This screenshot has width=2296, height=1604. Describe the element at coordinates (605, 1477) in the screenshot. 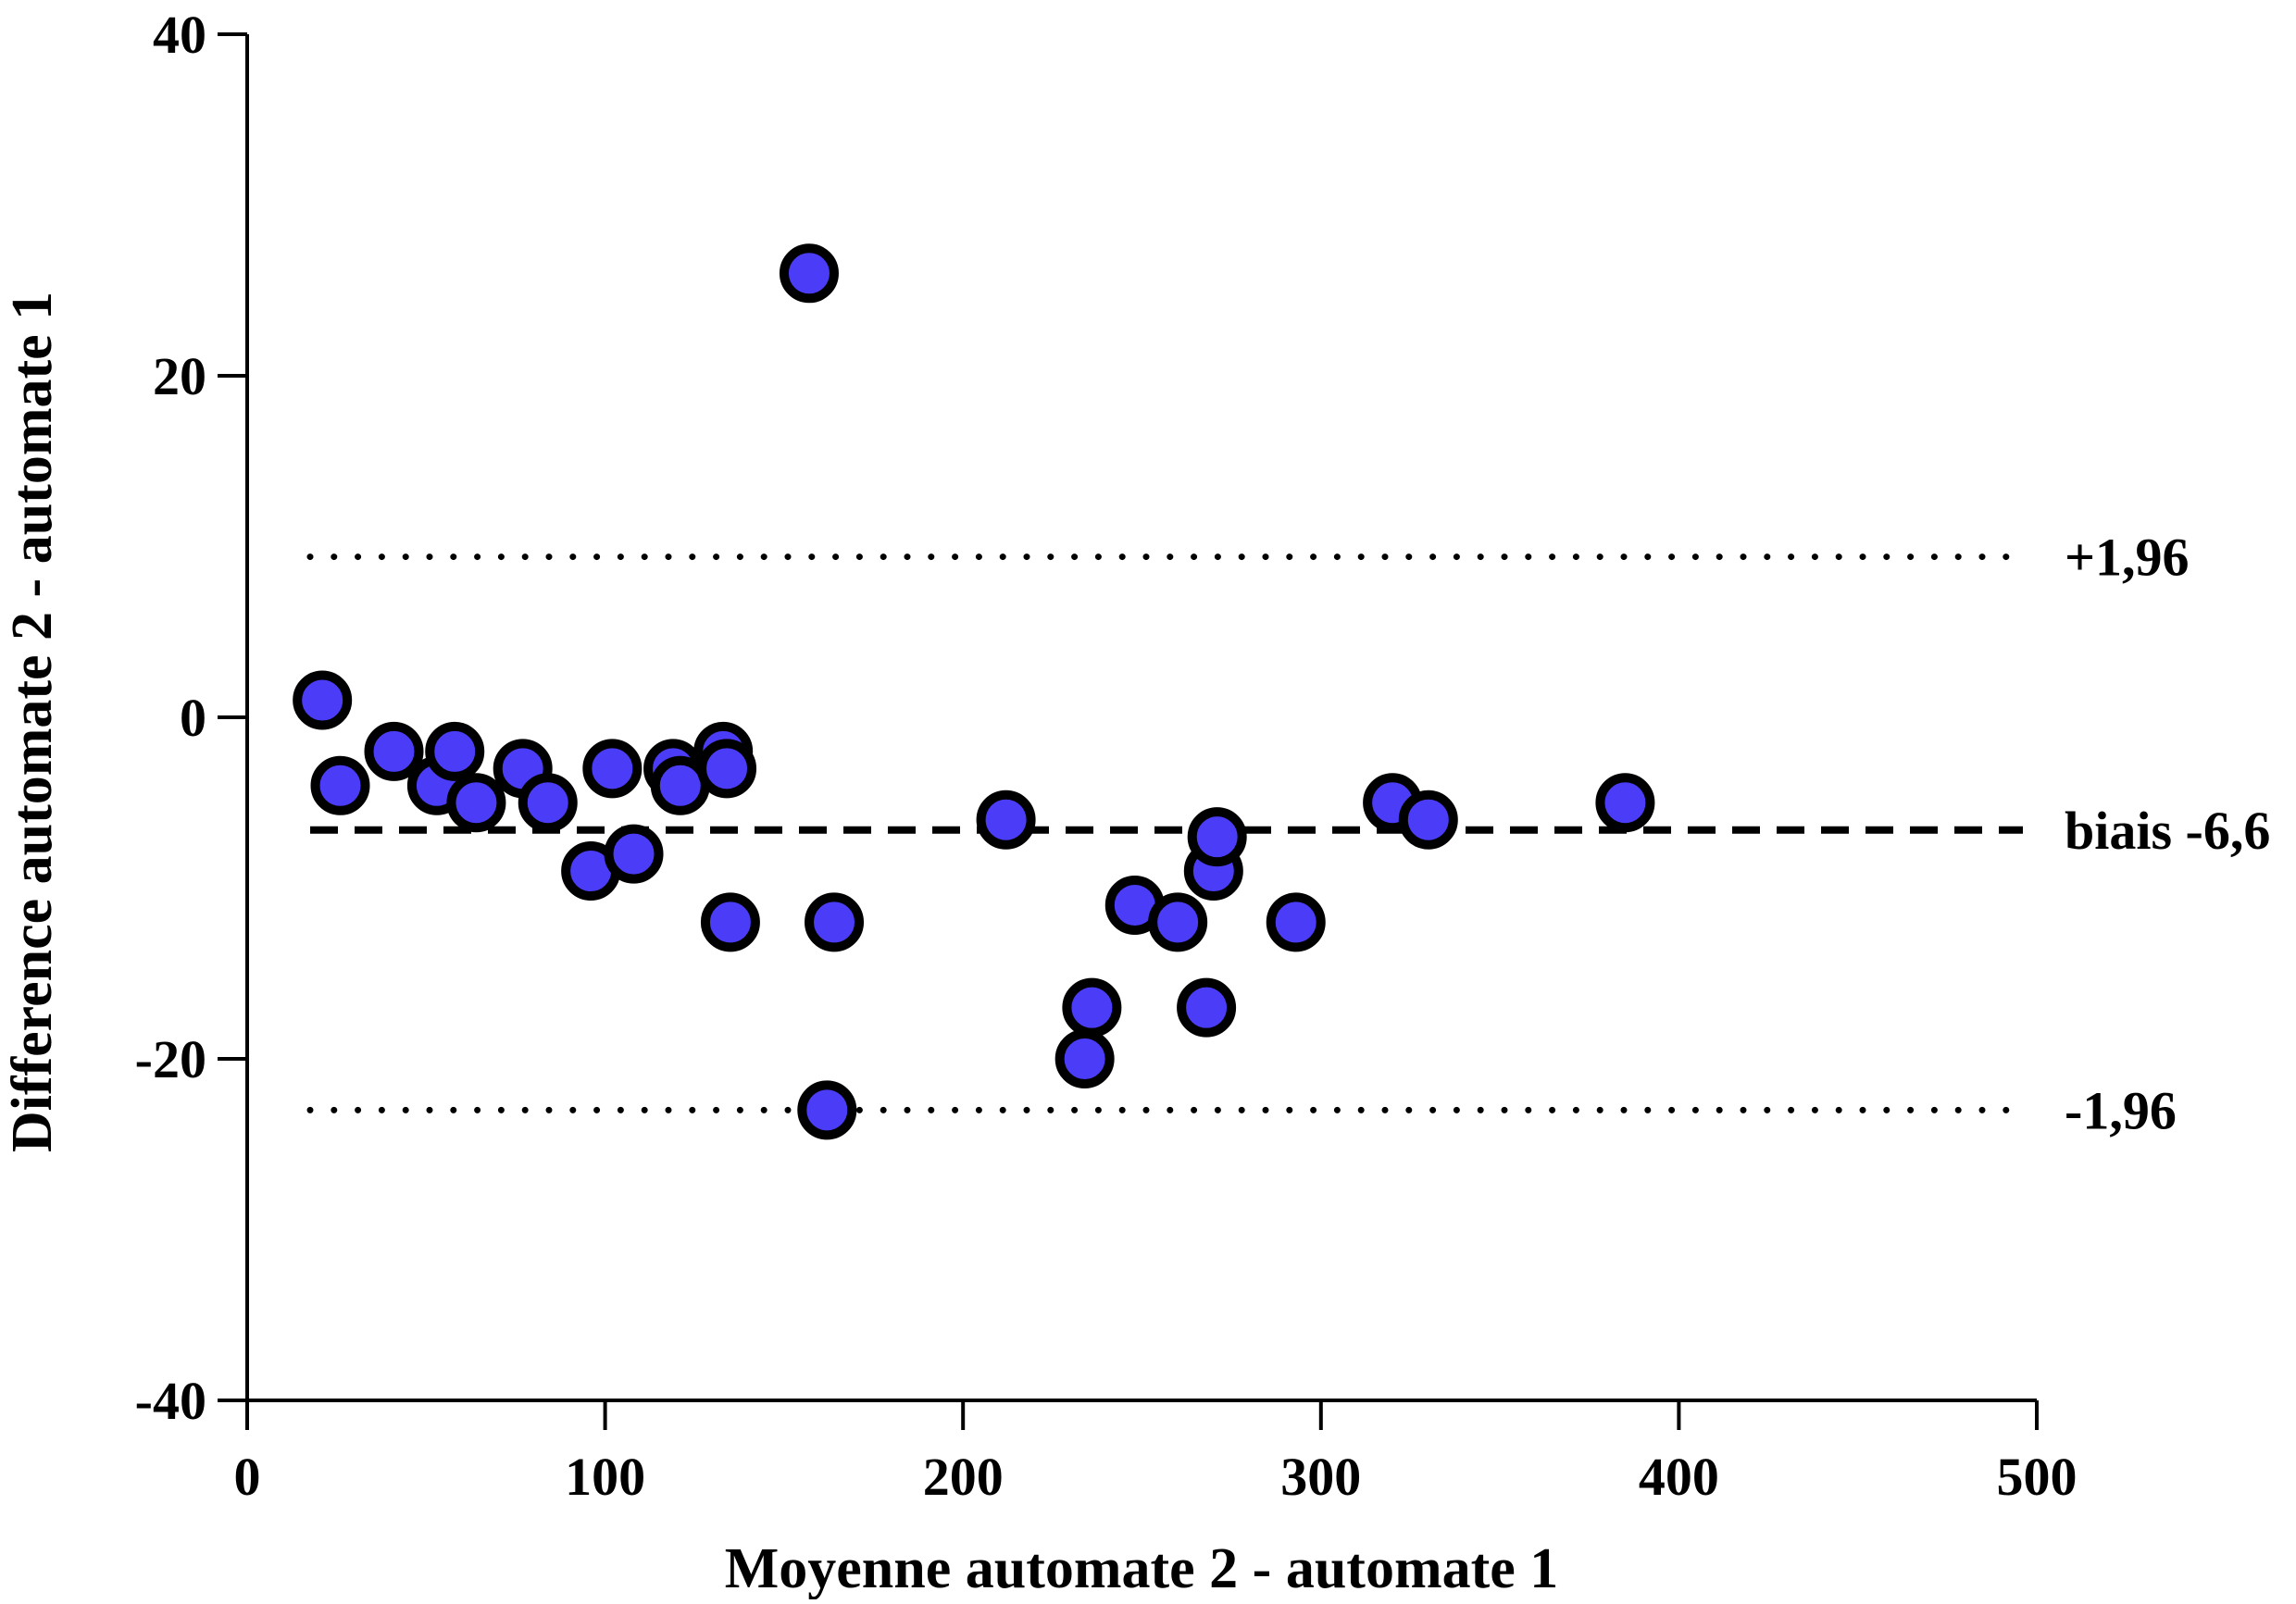

I see `x-tick-label: 100` at that location.